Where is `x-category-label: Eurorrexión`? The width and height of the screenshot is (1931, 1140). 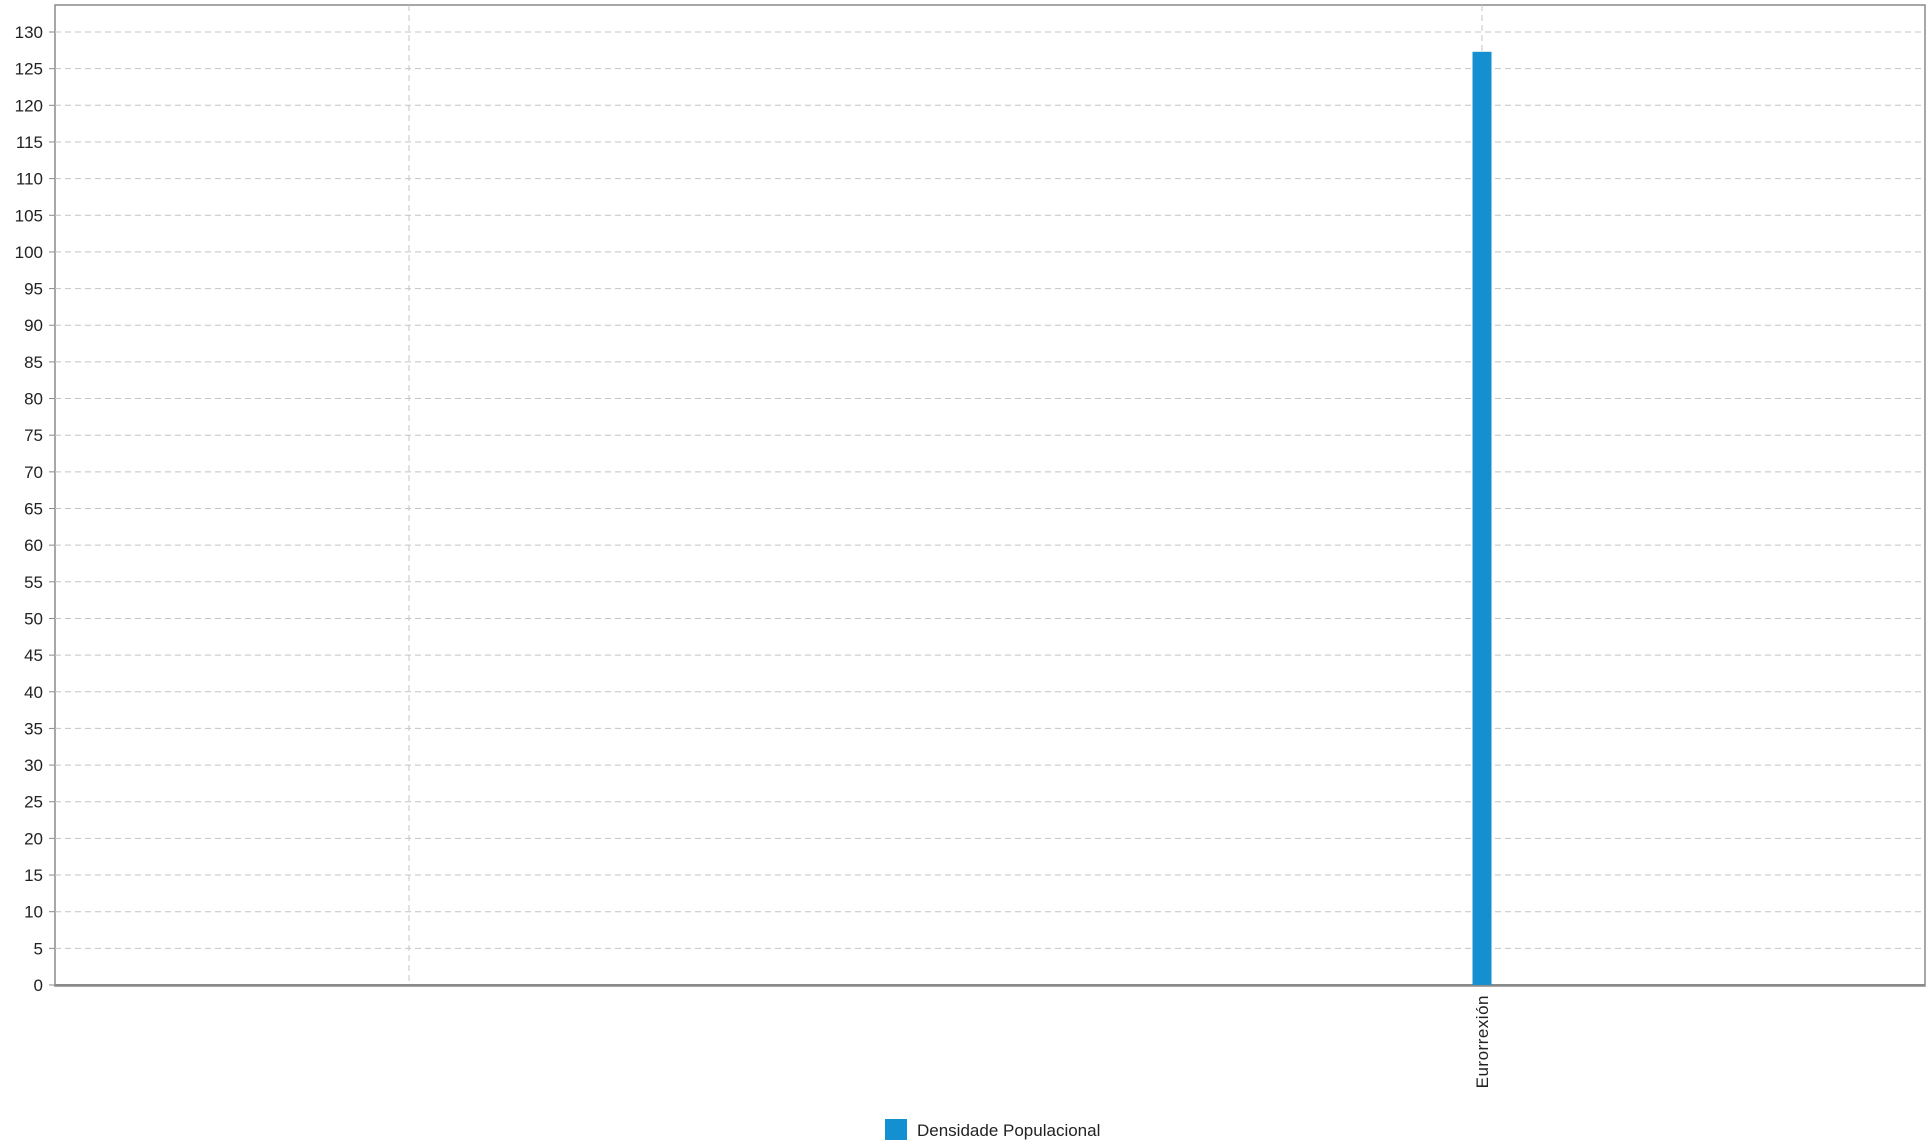 x-category-label: Eurorrexión is located at coordinates (1482, 1041).